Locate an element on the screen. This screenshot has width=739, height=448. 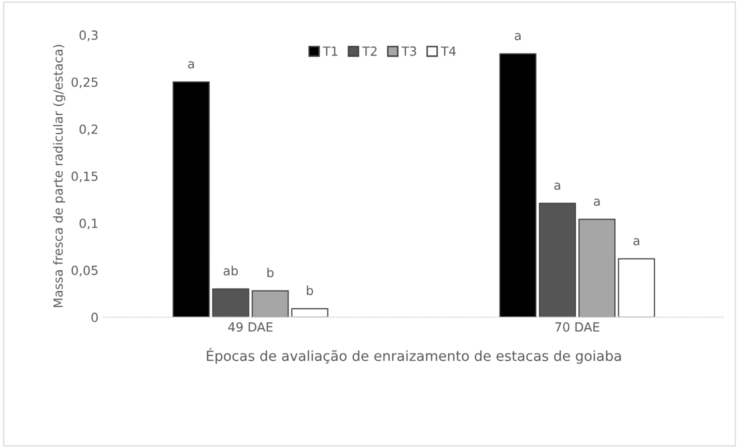
y-tick-label: 0,2 is located at coordinates (89, 130).